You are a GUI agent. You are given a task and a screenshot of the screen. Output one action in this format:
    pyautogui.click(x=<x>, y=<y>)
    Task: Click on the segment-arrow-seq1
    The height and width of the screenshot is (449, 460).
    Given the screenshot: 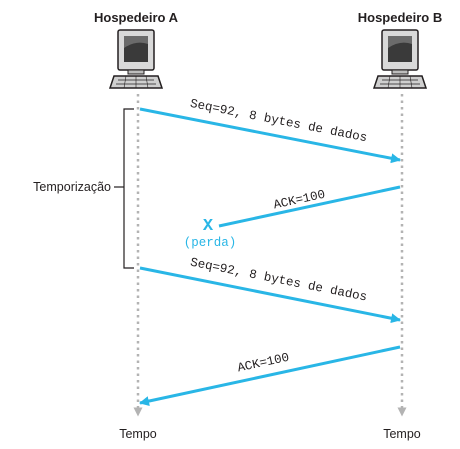 What is the action you would take?
    pyautogui.click(x=270, y=135)
    